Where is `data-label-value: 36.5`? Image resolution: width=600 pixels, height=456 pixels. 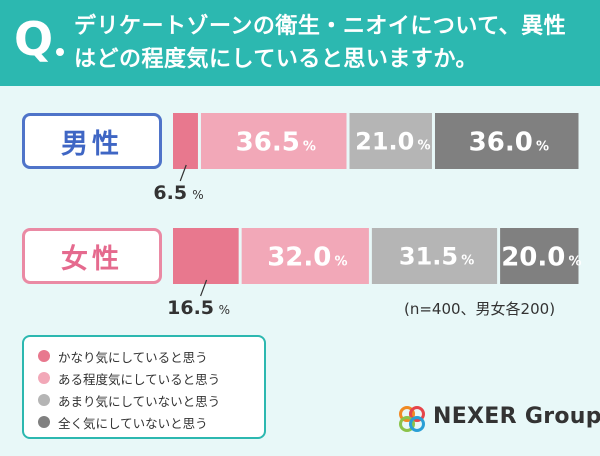
data-label-value: 36.5 is located at coordinates (268, 142).